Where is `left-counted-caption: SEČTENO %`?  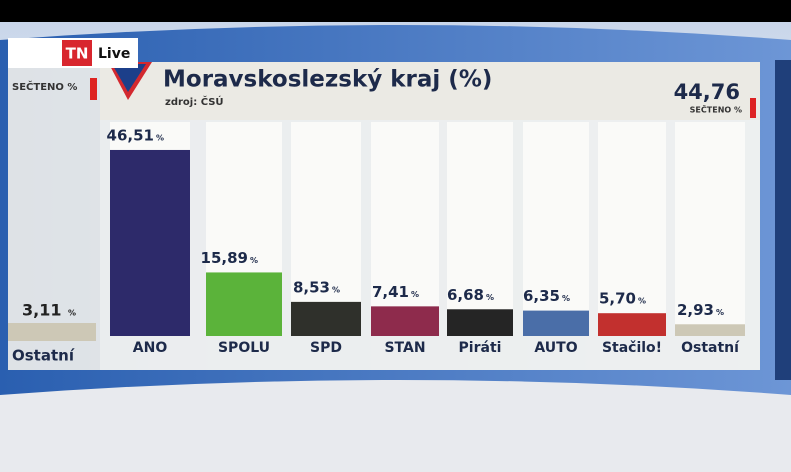 left-counted-caption: SEČTENO % is located at coordinates (44, 86).